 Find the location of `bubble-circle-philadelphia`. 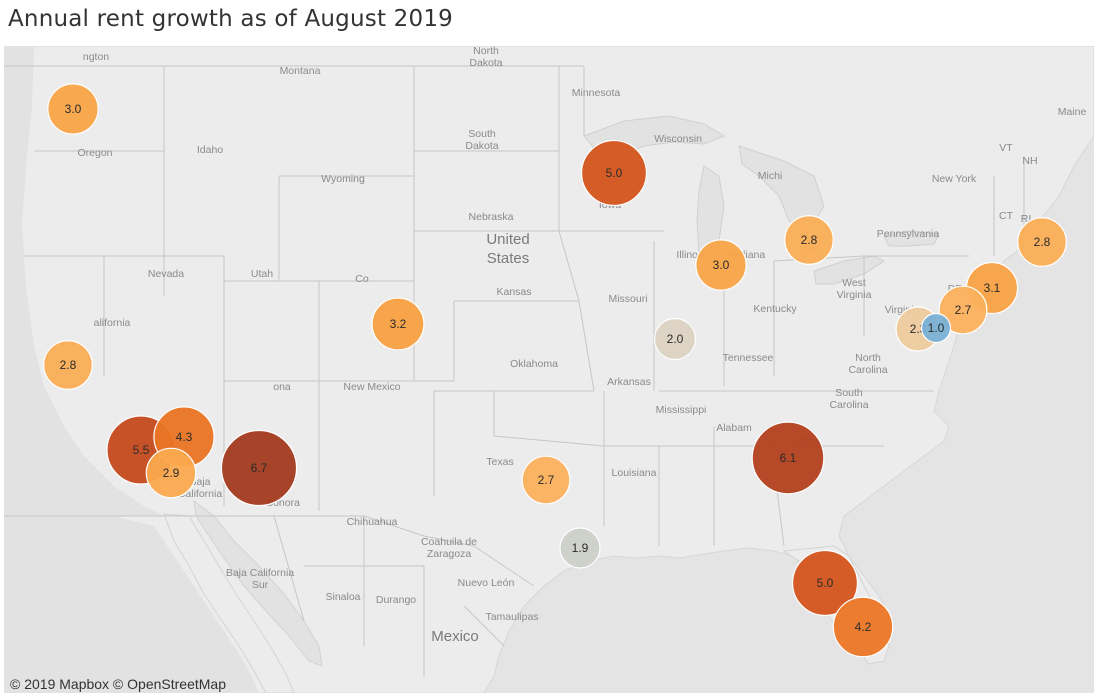

bubble-circle-philadelphia is located at coordinates (963, 310).